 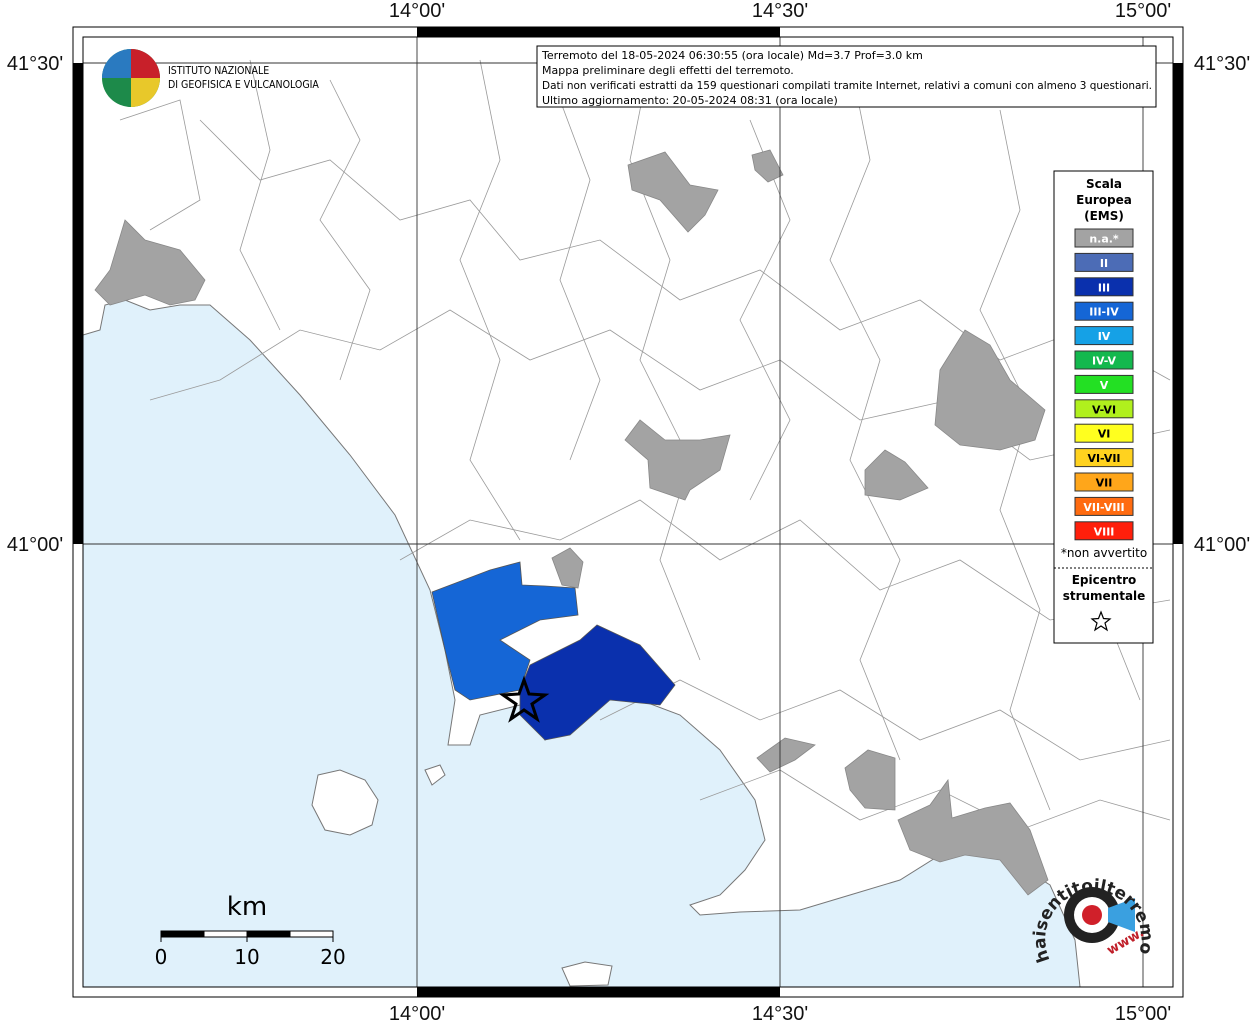 I want to click on legend-label: IV, so click(x=1104, y=336).